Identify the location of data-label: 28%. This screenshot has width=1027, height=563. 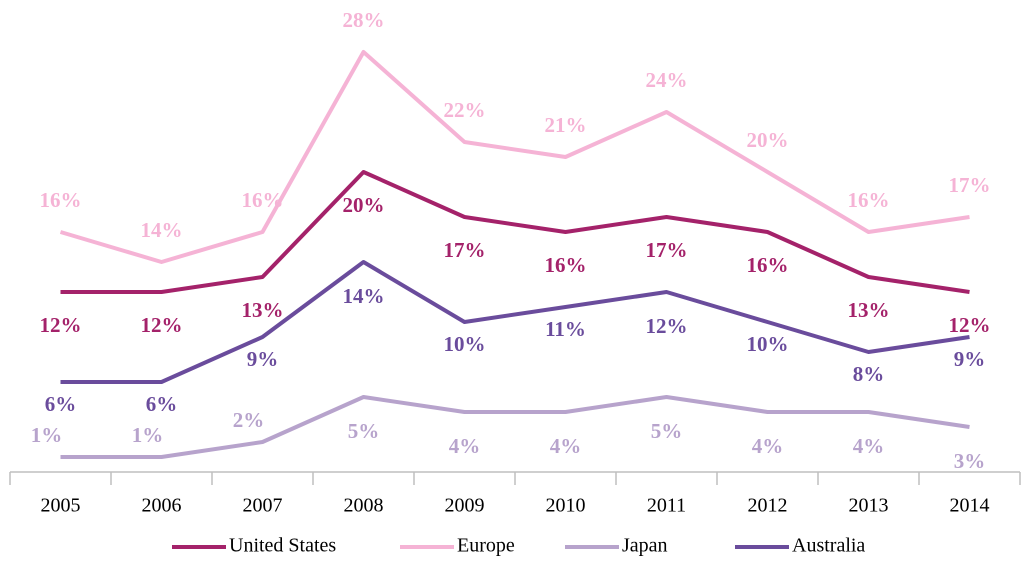
(364, 20).